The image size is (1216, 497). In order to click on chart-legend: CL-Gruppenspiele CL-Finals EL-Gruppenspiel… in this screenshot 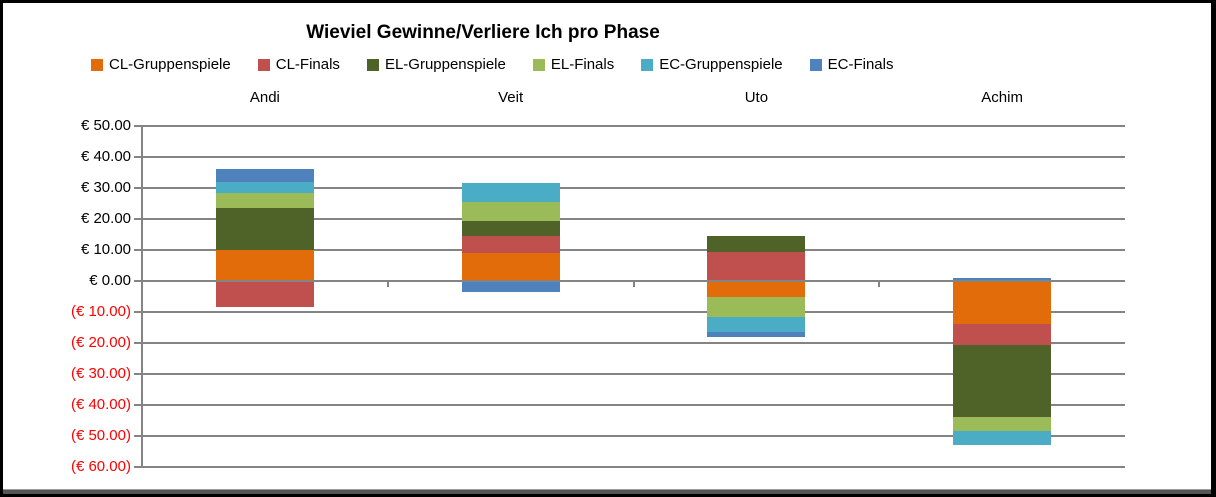, I will do `click(492, 64)`.